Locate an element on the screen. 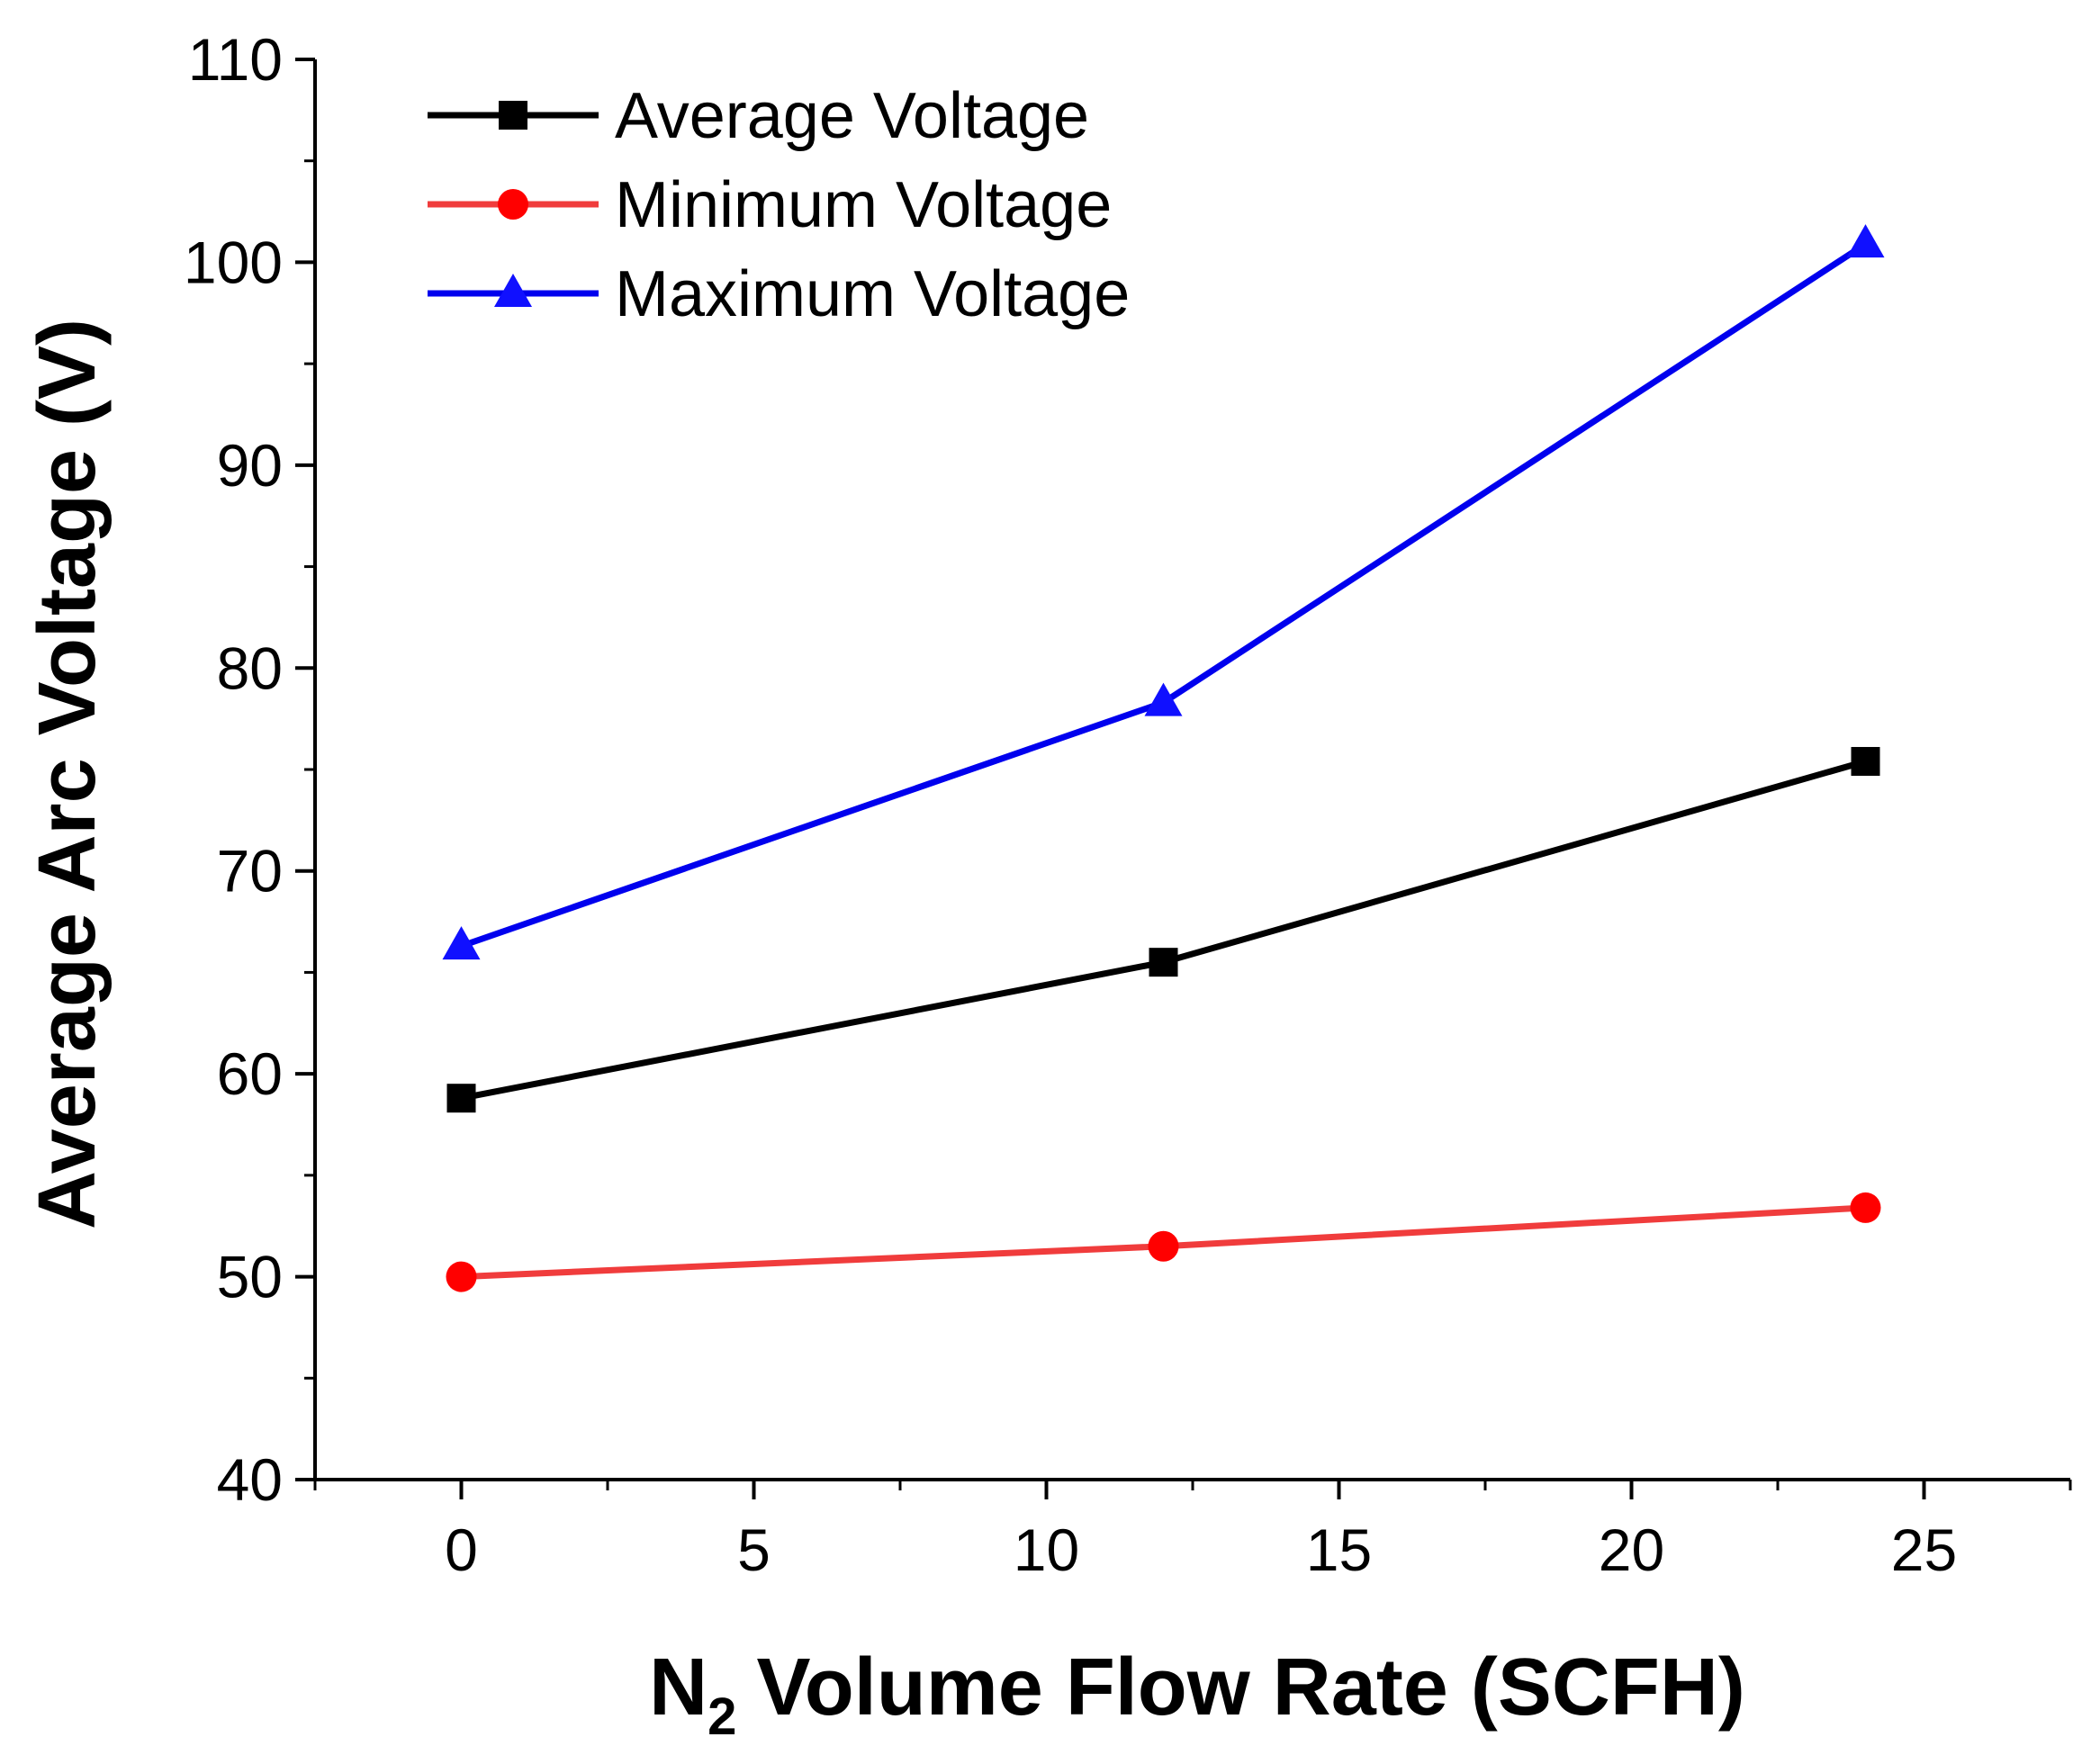 The image size is (2082, 1764). x-axis-title: N2 Volume Flow Rate (SCFH) is located at coordinates (1197, 1694).